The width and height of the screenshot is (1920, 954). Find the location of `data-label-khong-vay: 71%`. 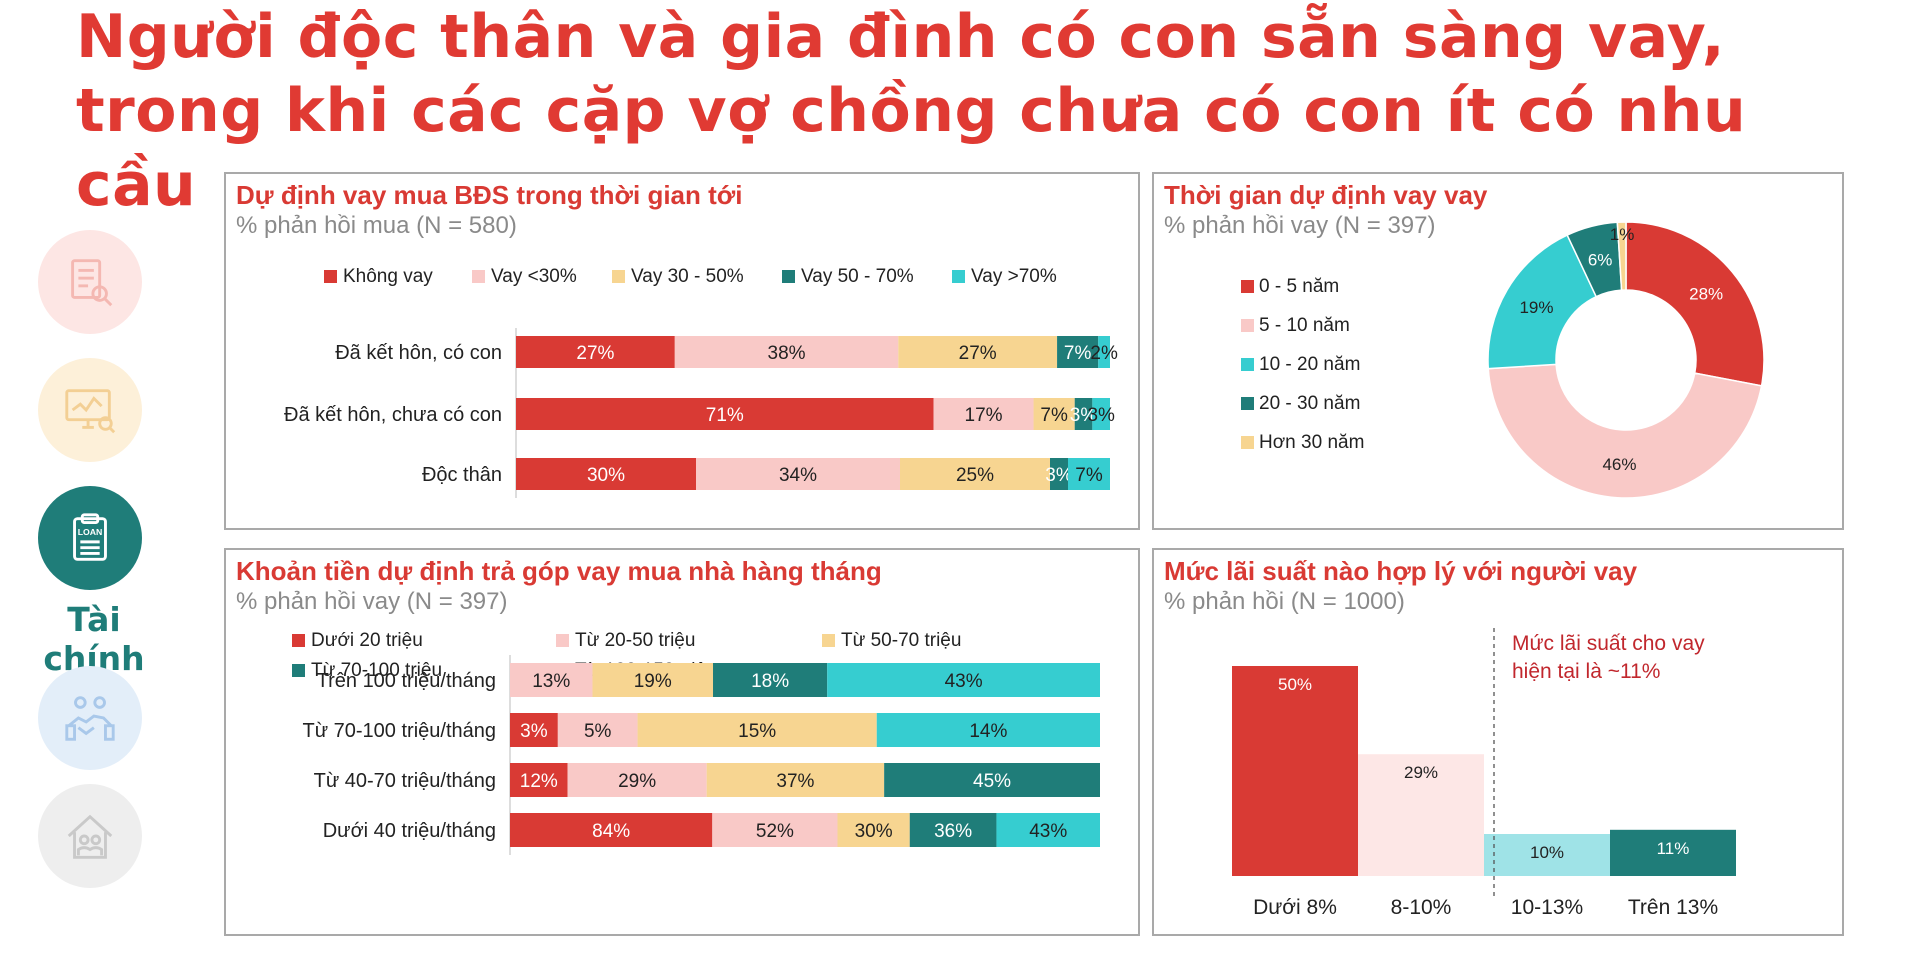

data-label-khong-vay: 71% is located at coordinates (725, 415).